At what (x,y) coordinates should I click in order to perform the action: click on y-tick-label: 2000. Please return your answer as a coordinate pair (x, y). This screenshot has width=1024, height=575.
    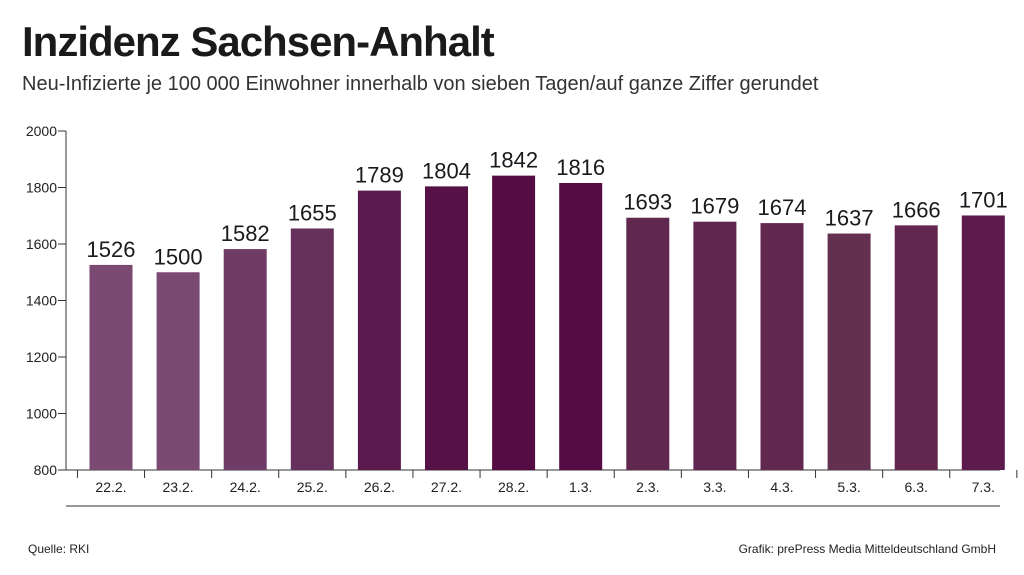
    Looking at the image, I should click on (41, 131).